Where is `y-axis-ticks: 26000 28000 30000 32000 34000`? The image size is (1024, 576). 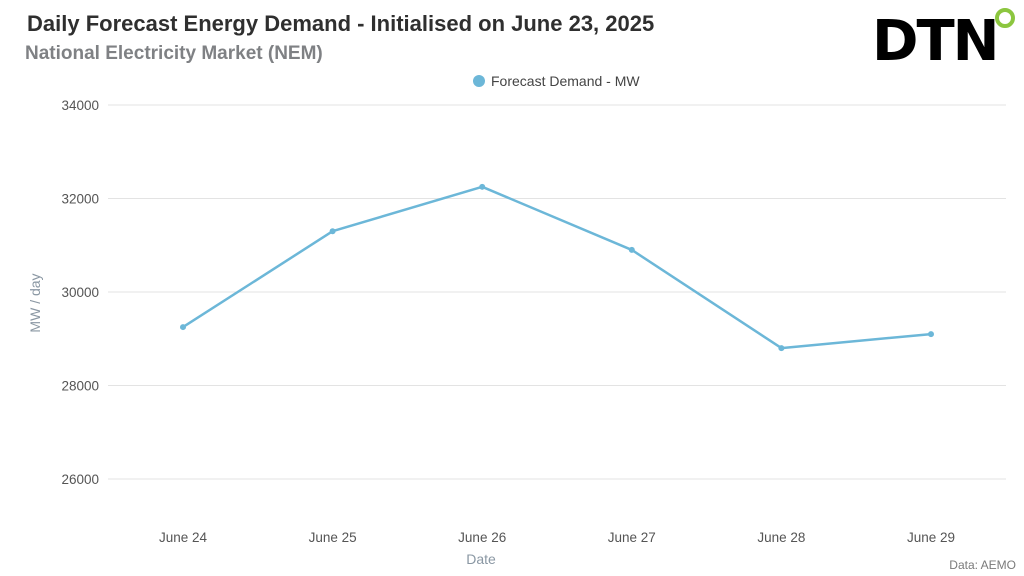
y-axis-ticks: 26000 28000 30000 32000 34000 is located at coordinates (80, 292).